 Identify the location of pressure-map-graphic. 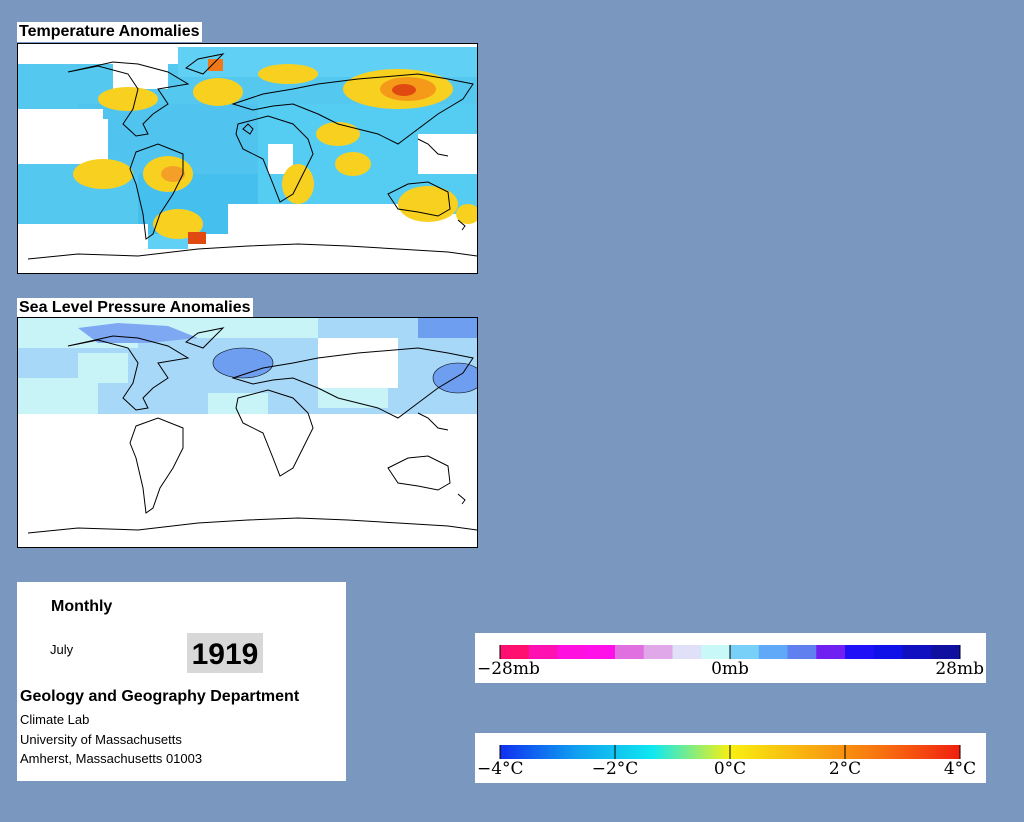
(247, 432).